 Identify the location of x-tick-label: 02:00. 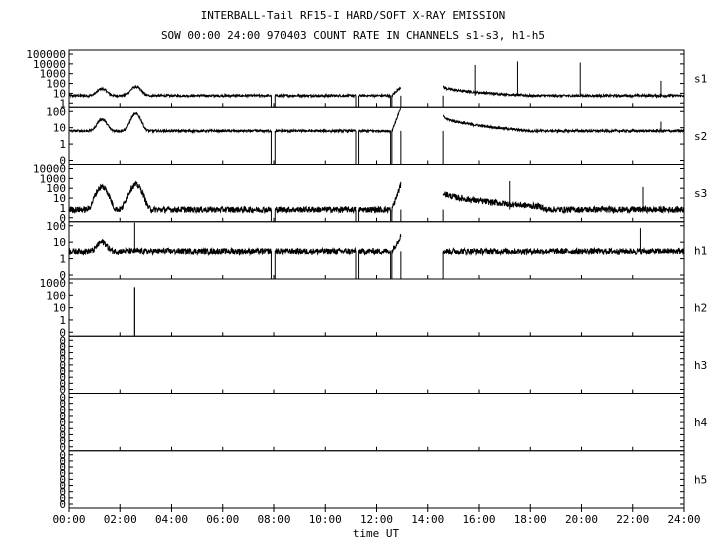
(120, 519).